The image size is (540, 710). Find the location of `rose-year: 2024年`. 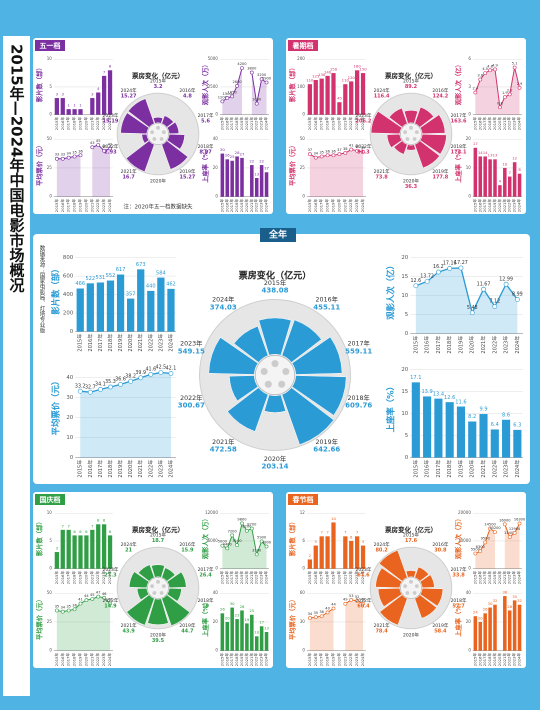

rose-year: 2024年 is located at coordinates (382, 90).